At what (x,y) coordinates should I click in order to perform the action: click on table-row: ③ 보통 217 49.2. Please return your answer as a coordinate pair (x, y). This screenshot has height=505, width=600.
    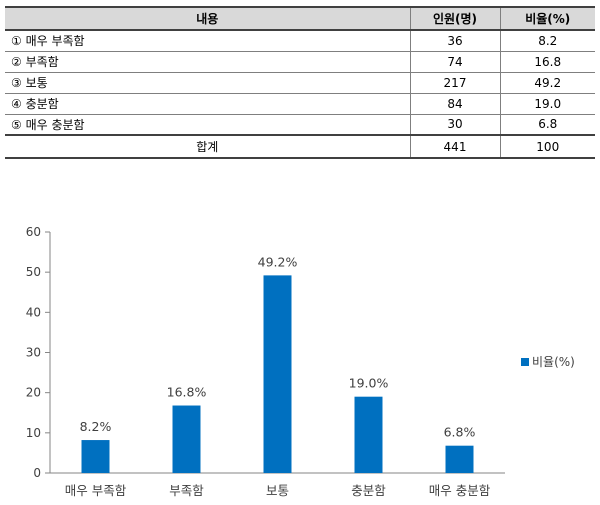
    Looking at the image, I should click on (300, 82).